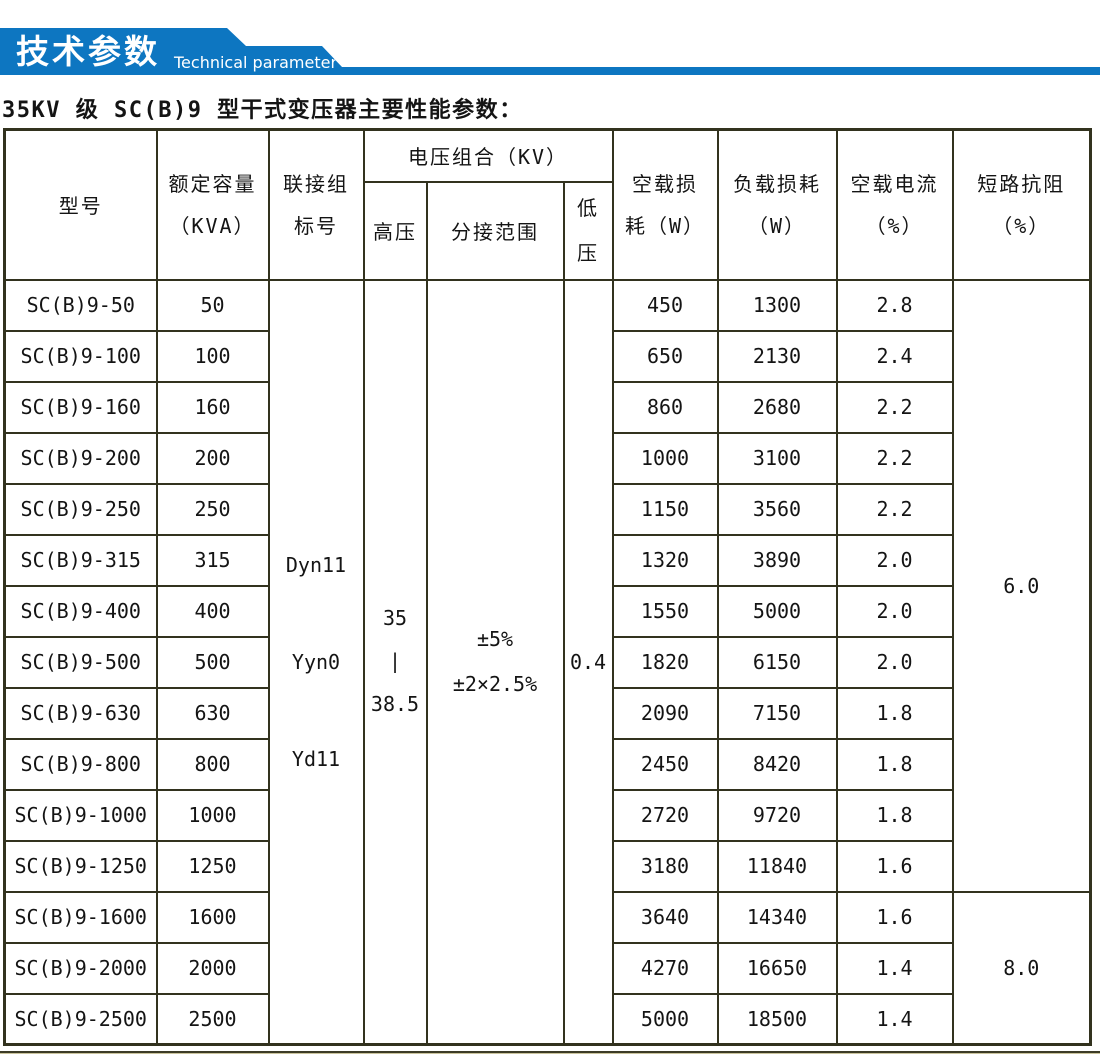  Describe the element at coordinates (665, 815) in the screenshot. I see `no-load-loss-cell: 2720` at that location.